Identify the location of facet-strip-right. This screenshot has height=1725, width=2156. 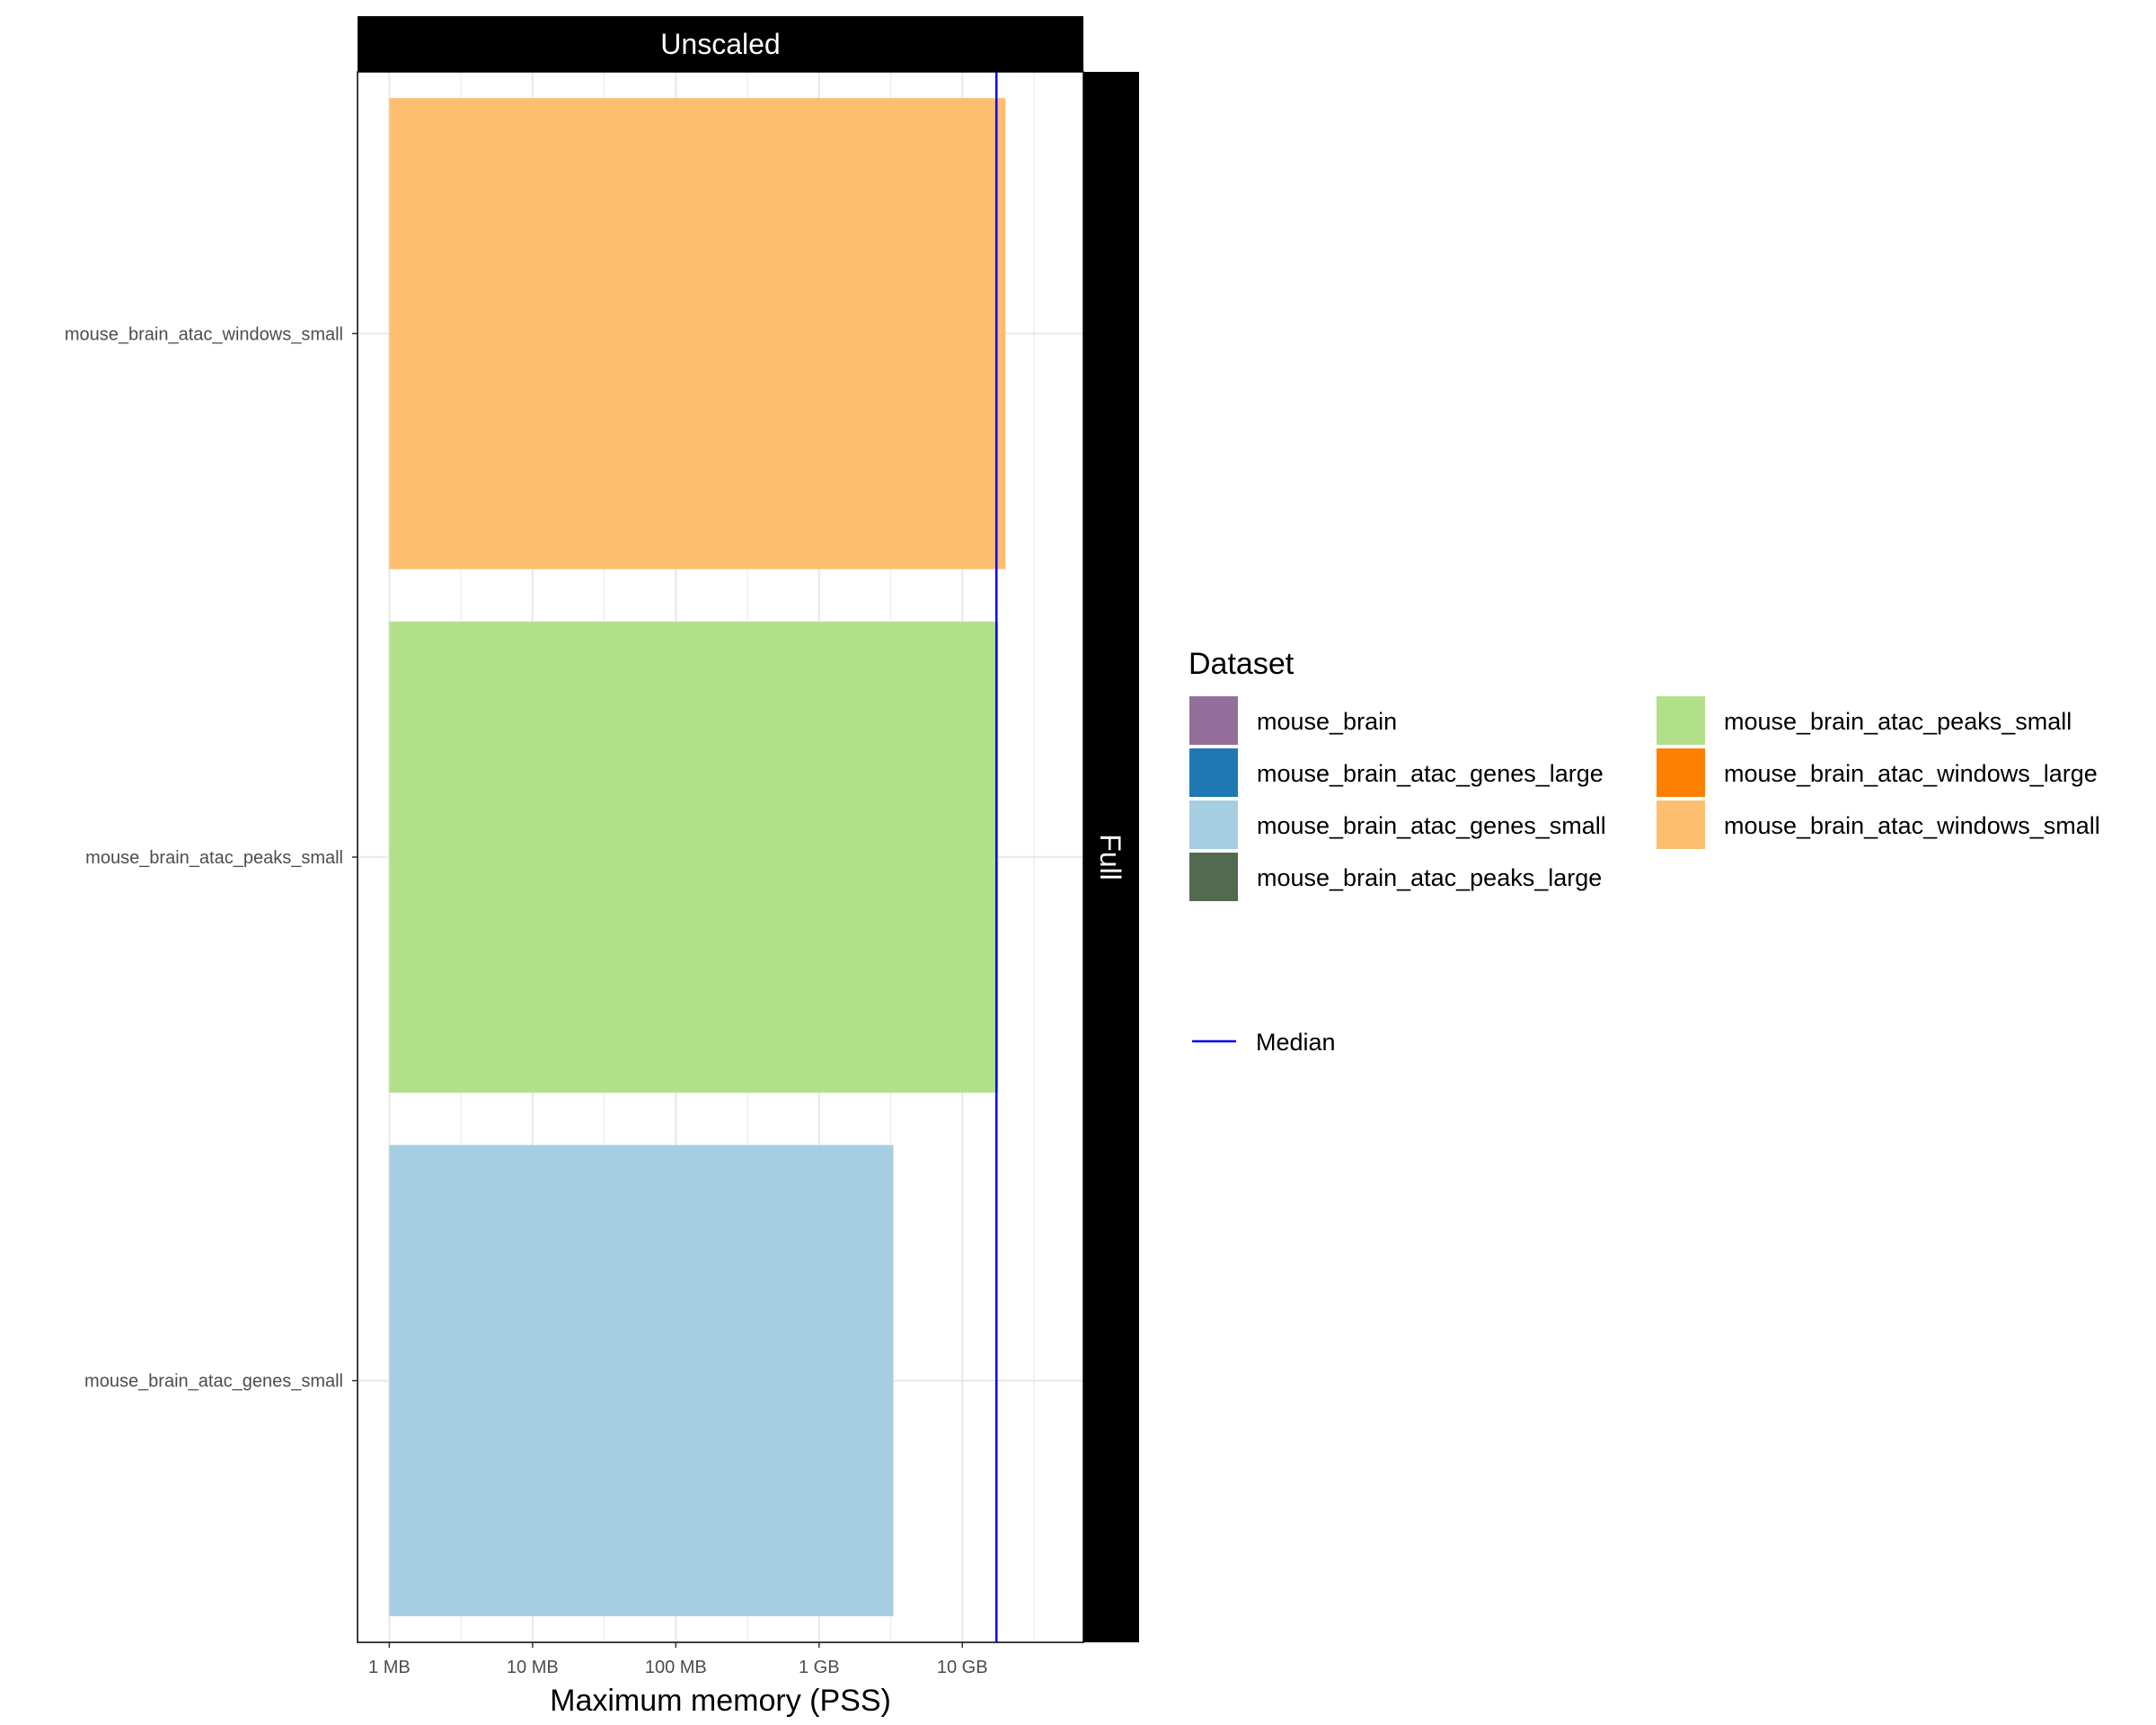
(1111, 857).